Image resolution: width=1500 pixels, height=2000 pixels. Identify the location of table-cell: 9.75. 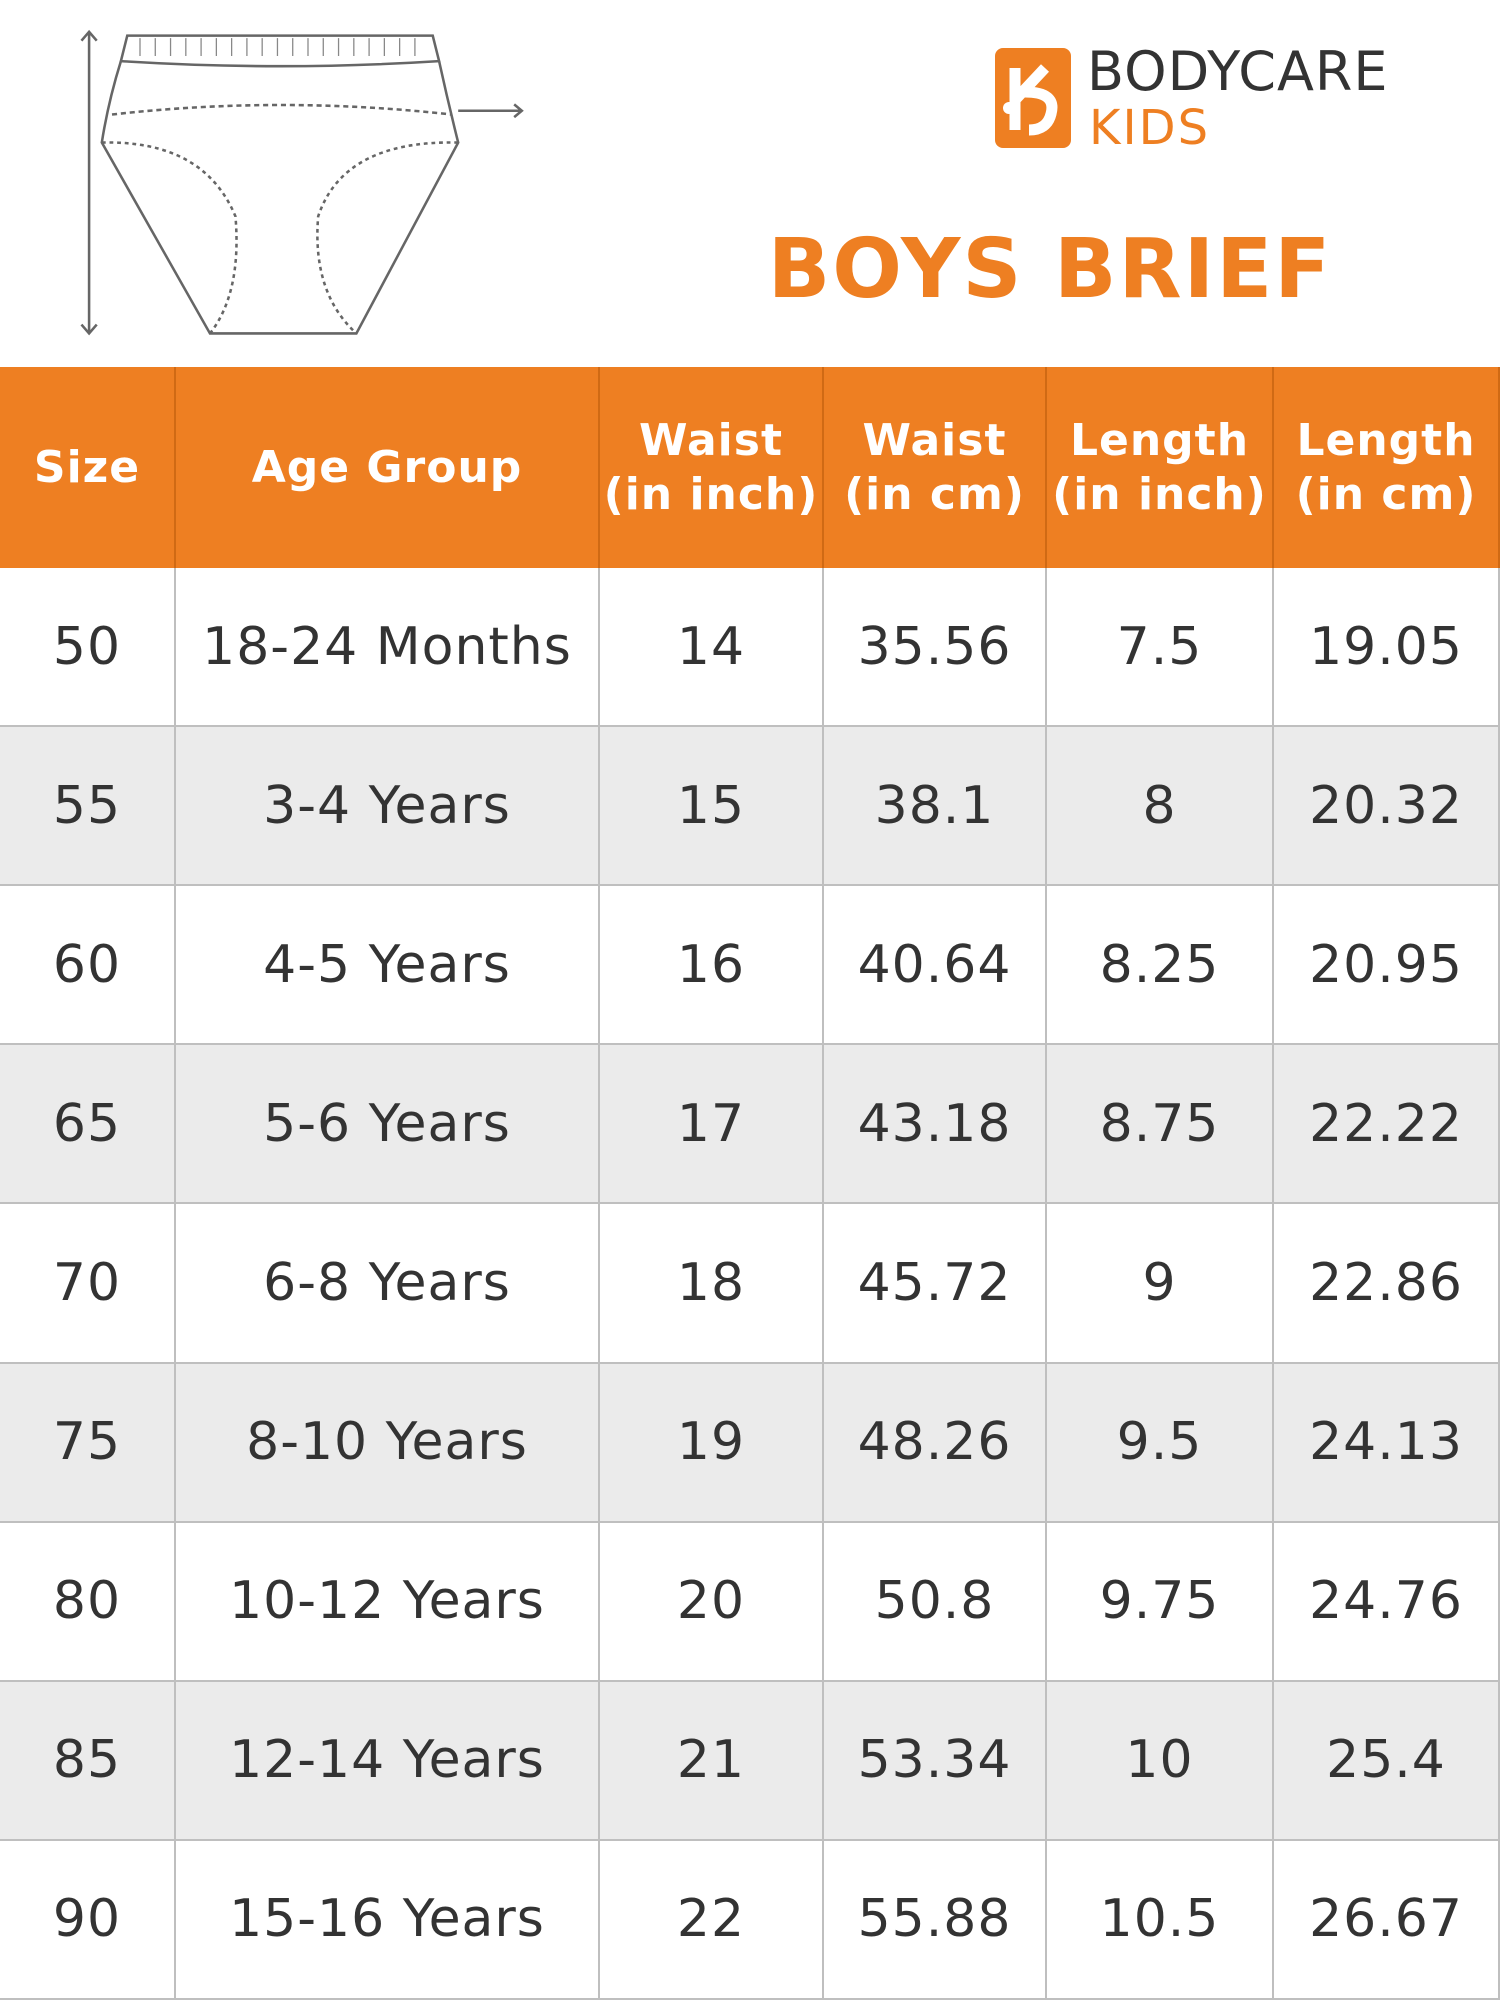
(1160, 1602).